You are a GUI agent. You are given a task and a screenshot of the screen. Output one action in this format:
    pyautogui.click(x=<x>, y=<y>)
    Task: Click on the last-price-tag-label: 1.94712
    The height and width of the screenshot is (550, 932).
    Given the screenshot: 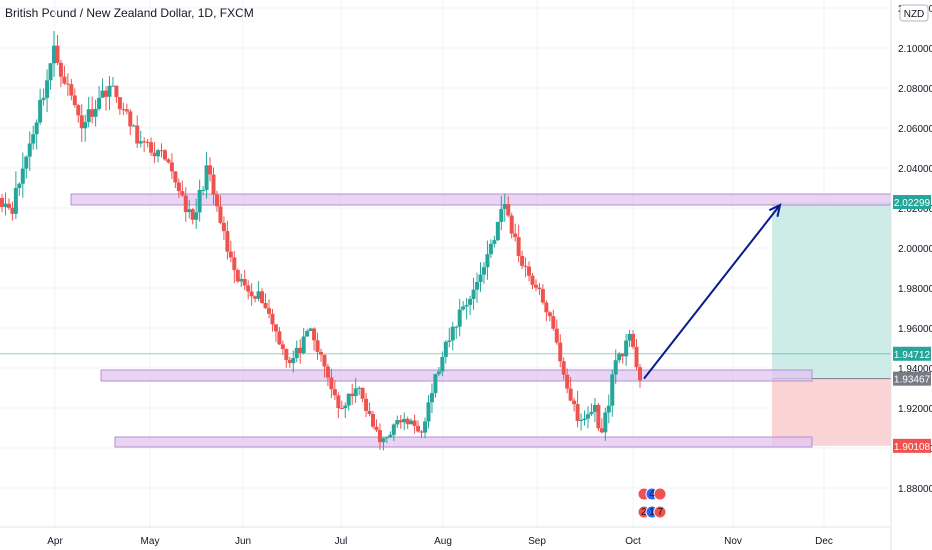 What is the action you would take?
    pyautogui.click(x=912, y=355)
    